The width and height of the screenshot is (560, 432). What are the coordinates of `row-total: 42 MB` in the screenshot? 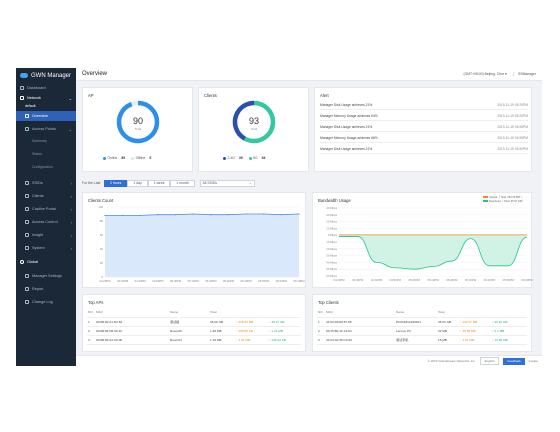 It's located at (448, 331).